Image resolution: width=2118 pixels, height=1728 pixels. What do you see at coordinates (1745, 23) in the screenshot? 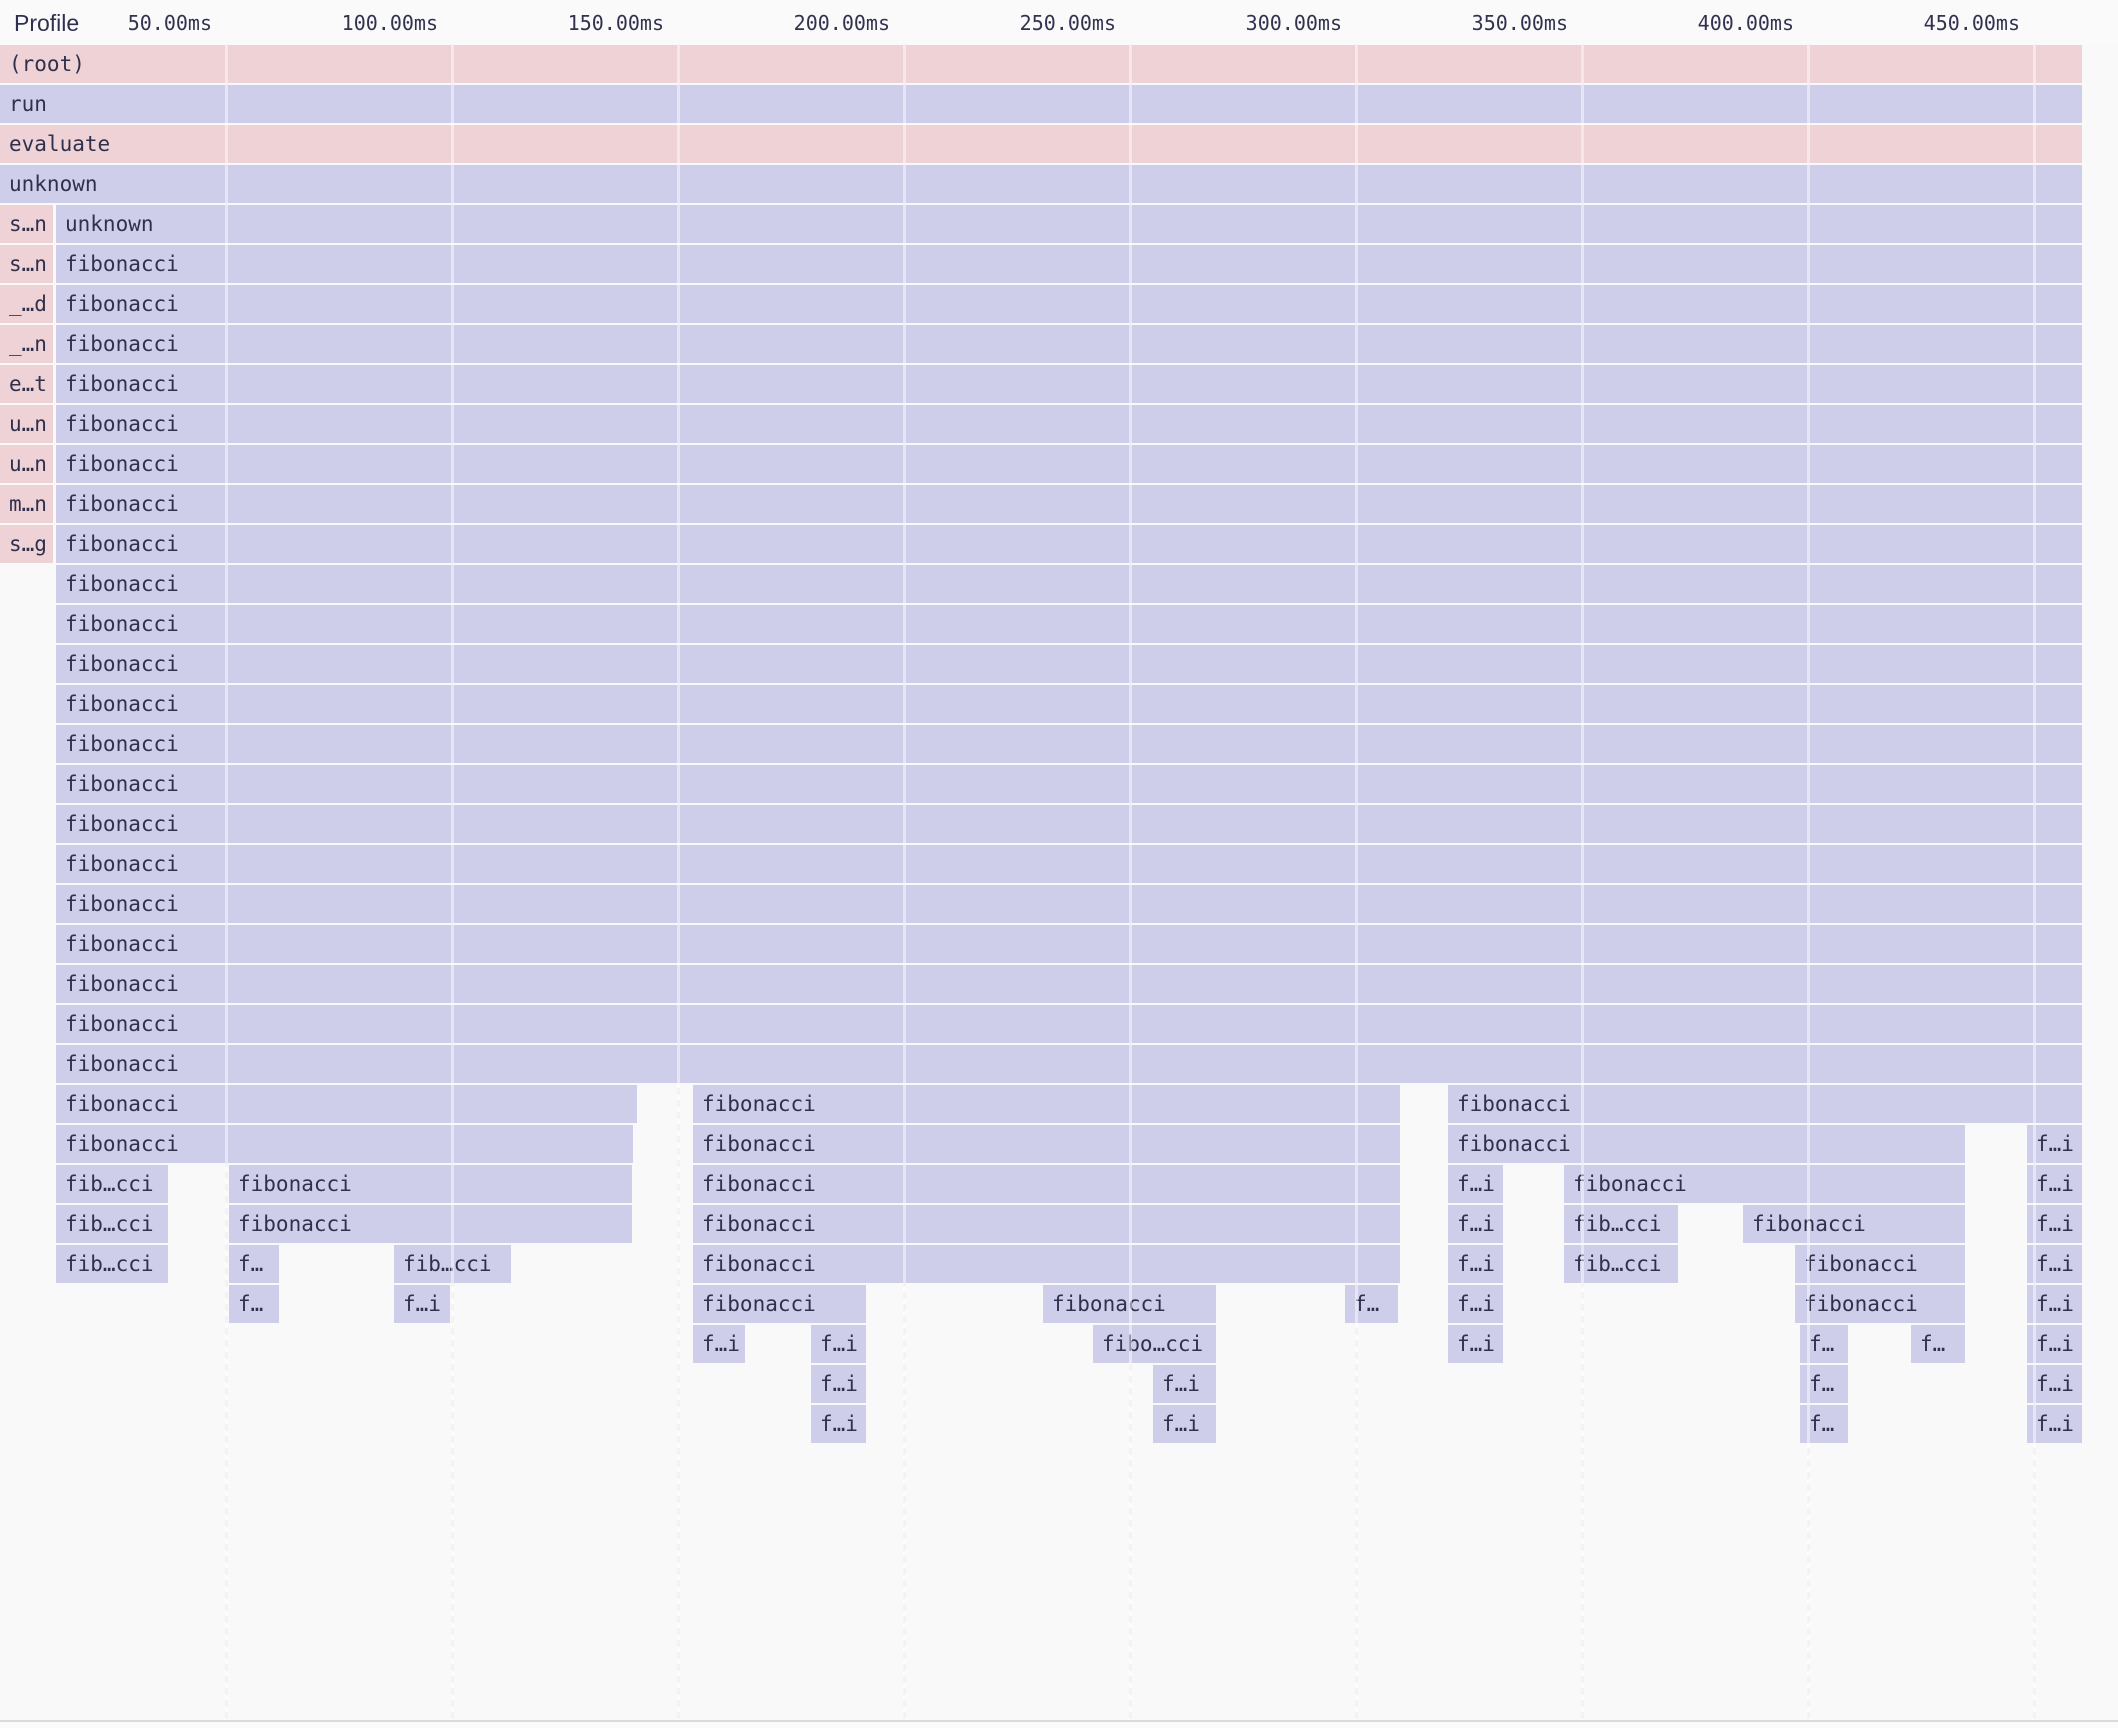
I see `time-tick-label: 400.00ms` at bounding box center [1745, 23].